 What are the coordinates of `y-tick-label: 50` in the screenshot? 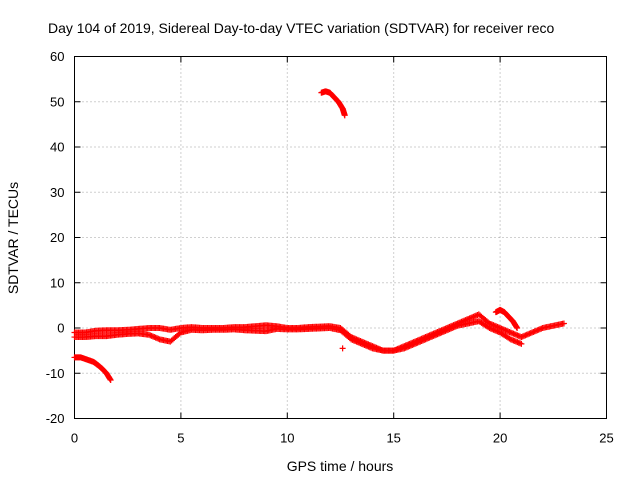 It's located at (57, 101).